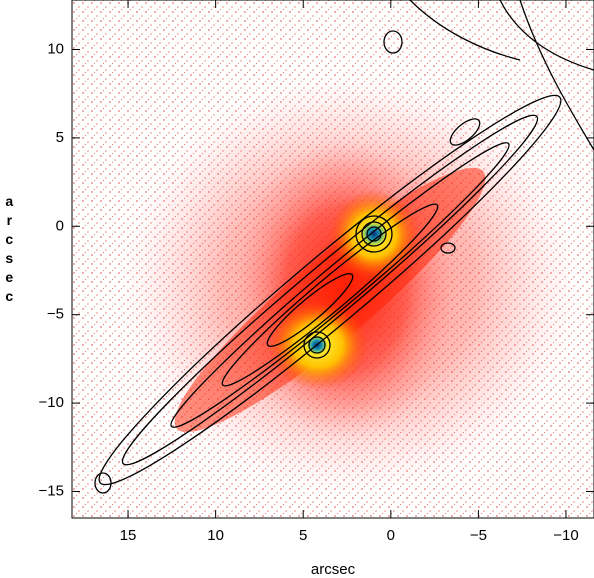 The height and width of the screenshot is (578, 594). I want to click on y-tick-label: −10, so click(51, 402).